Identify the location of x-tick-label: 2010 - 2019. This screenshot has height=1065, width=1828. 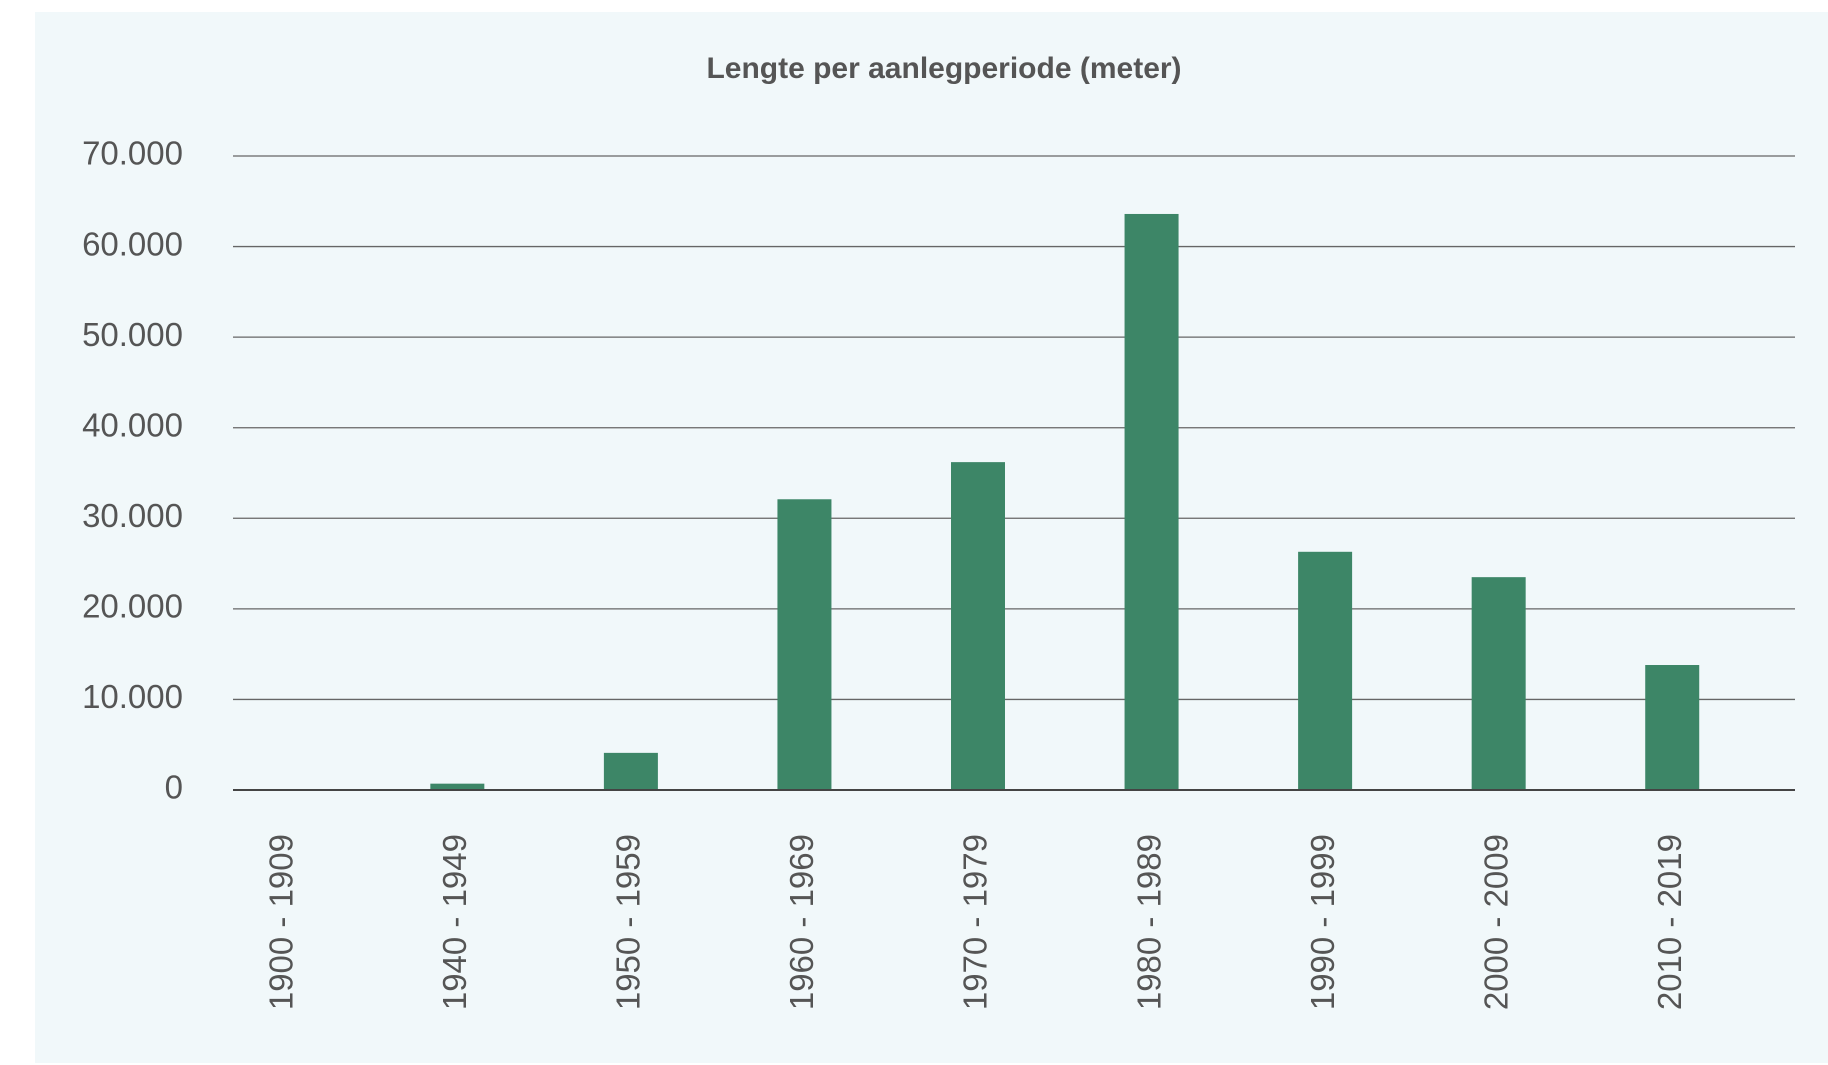
(1669, 922).